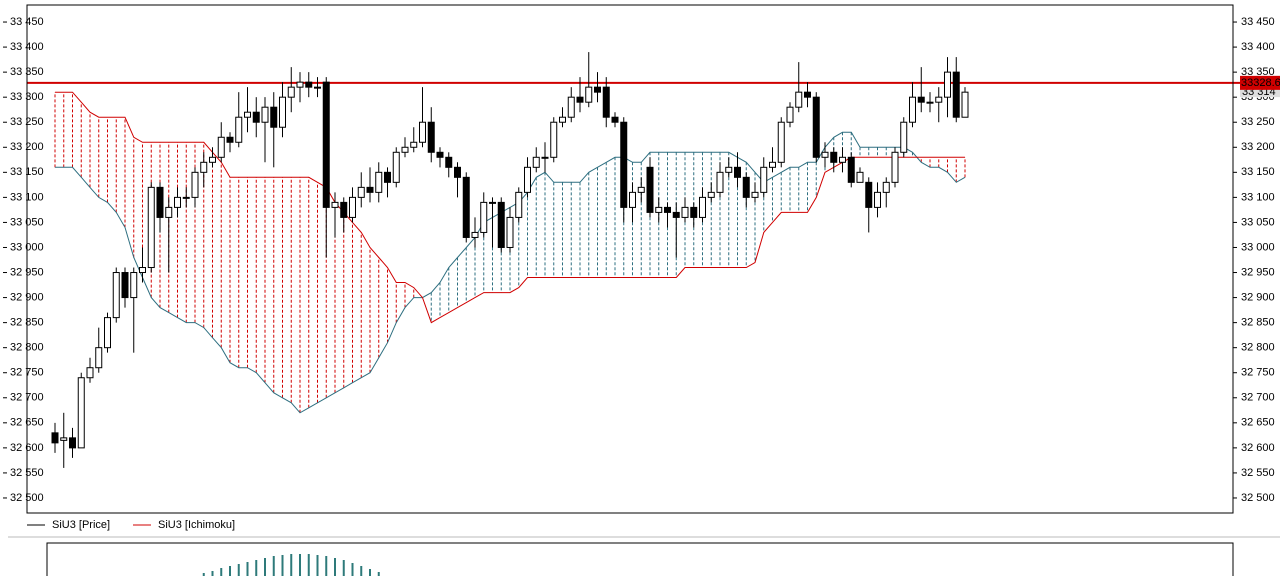 This screenshot has height=576, width=1280. Describe the element at coordinates (1258, 72) in the screenshot. I see `y-tick-label: 33 350` at that location.